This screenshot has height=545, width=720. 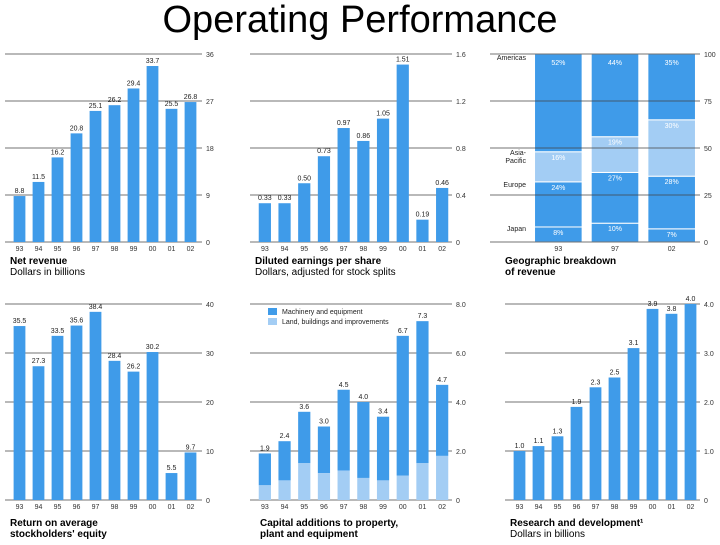 I want to click on rnd-ytick: 1.0, so click(x=709, y=452).